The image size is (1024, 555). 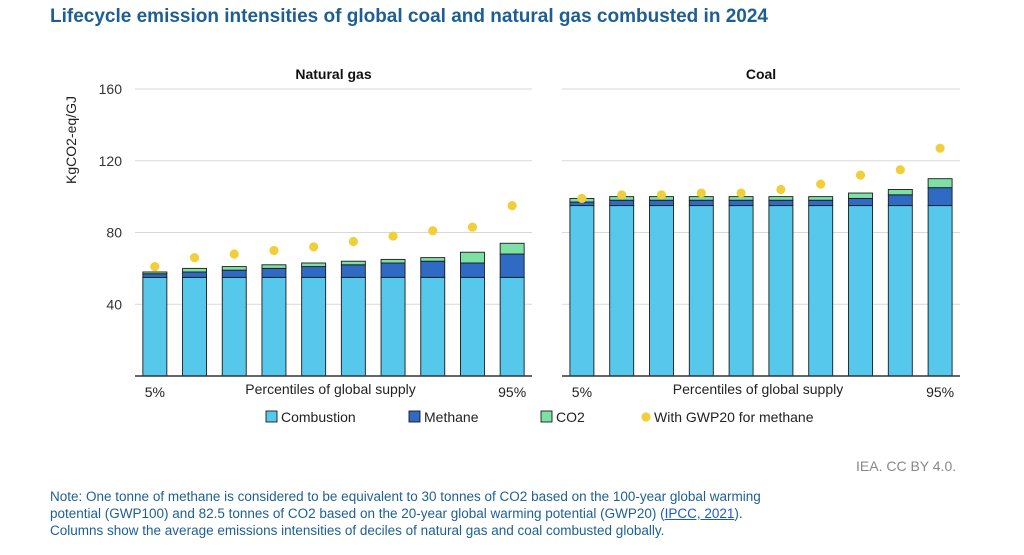 I want to click on ipcc-link: IPCC, 2021, so click(x=699, y=513).